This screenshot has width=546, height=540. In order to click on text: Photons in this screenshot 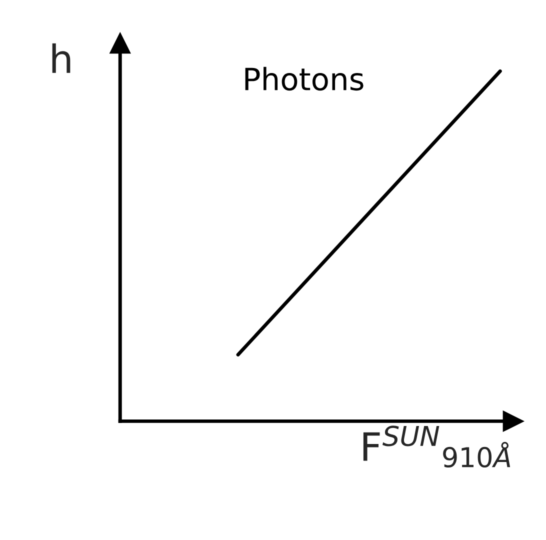, I will do `click(304, 78)`.